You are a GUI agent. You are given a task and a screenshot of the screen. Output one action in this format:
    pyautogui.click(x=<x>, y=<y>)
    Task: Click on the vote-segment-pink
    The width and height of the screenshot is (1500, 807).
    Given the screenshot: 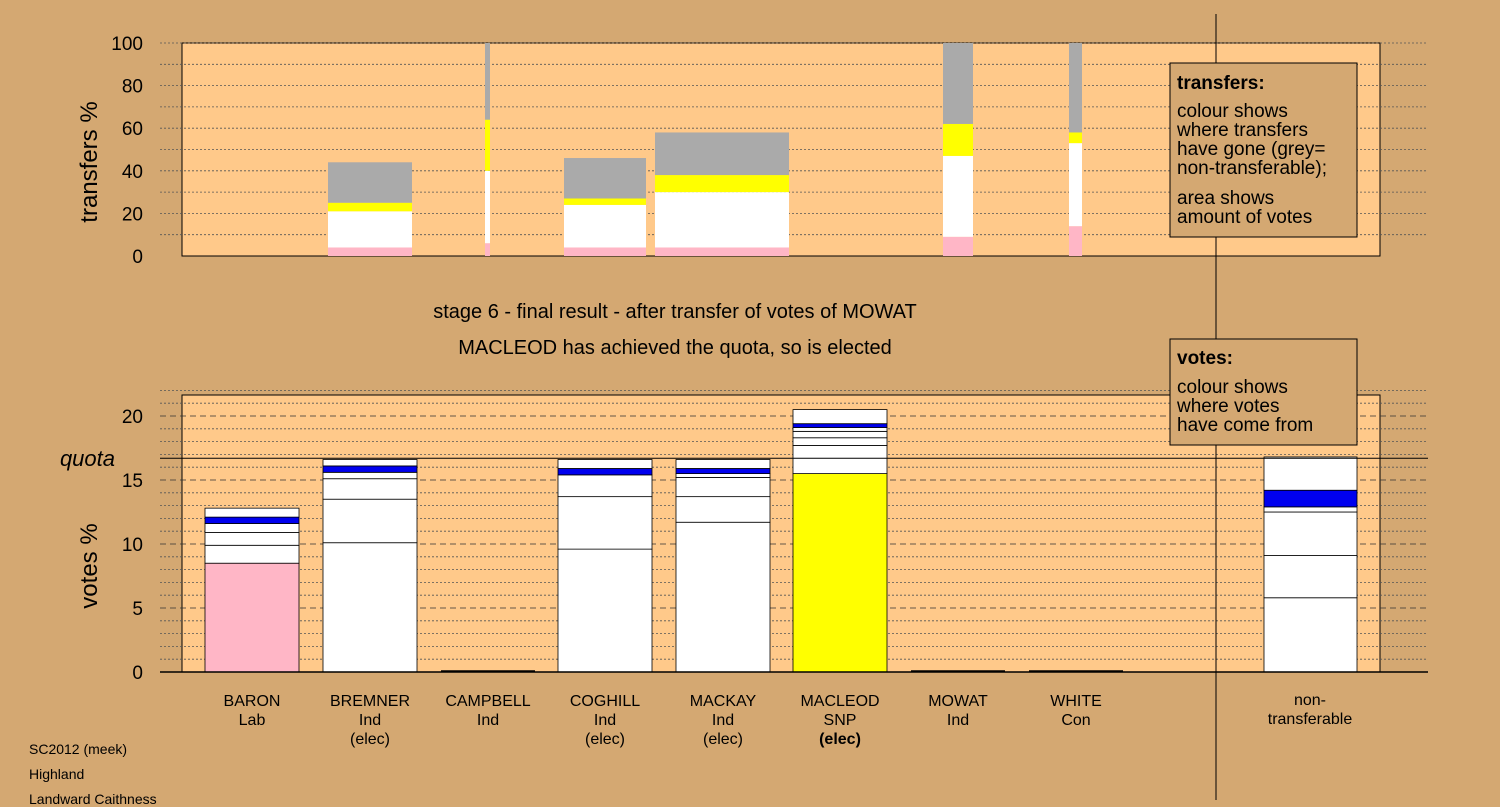 What is the action you would take?
    pyautogui.click(x=252, y=617)
    